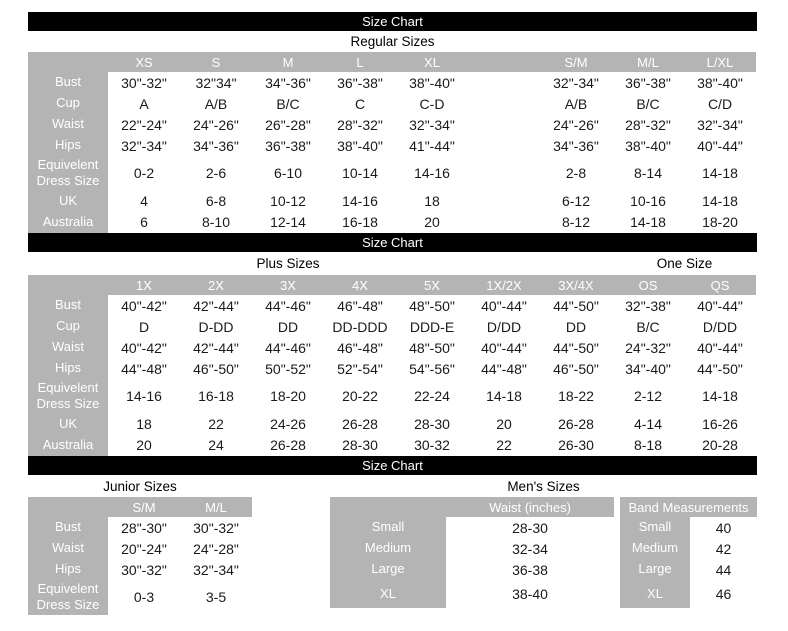 This screenshot has width=788, height=631. Describe the element at coordinates (68, 396) in the screenshot. I see `row-label: Equivelent Dress Size` at that location.